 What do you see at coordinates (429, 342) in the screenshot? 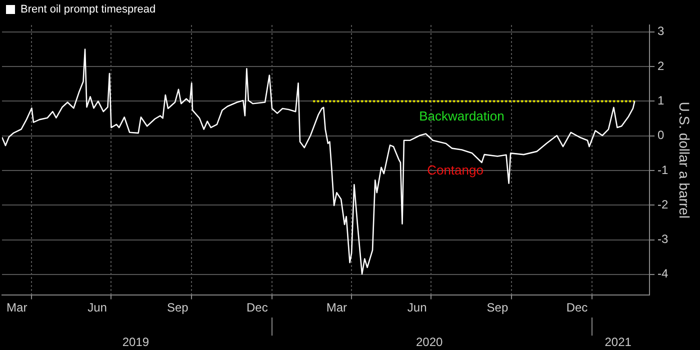
I see `x2-tick-label: 2020` at bounding box center [429, 342].